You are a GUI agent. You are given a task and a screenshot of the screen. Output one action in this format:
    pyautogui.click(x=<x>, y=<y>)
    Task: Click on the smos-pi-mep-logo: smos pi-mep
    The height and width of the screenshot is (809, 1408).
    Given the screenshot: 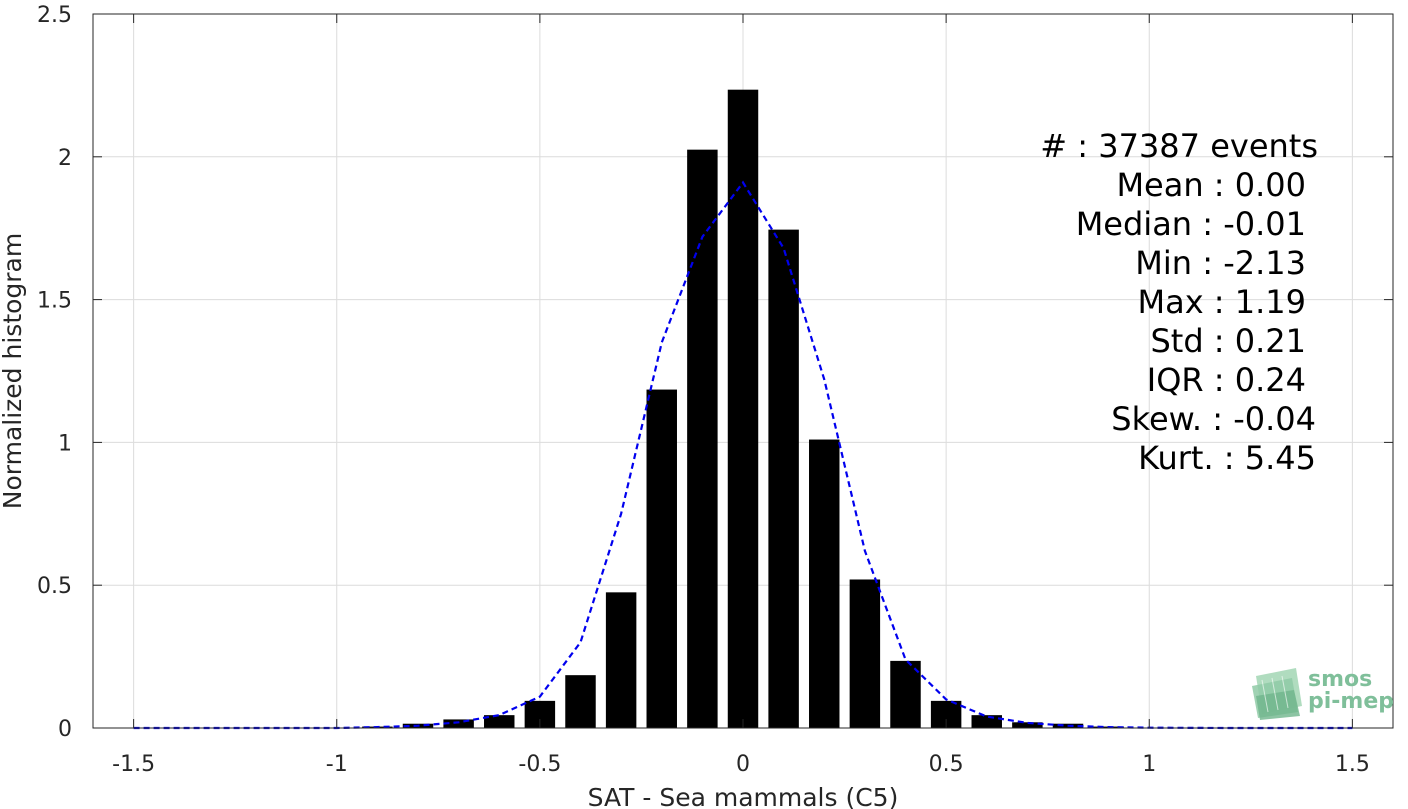 What is the action you would take?
    pyautogui.click(x=1323, y=693)
    